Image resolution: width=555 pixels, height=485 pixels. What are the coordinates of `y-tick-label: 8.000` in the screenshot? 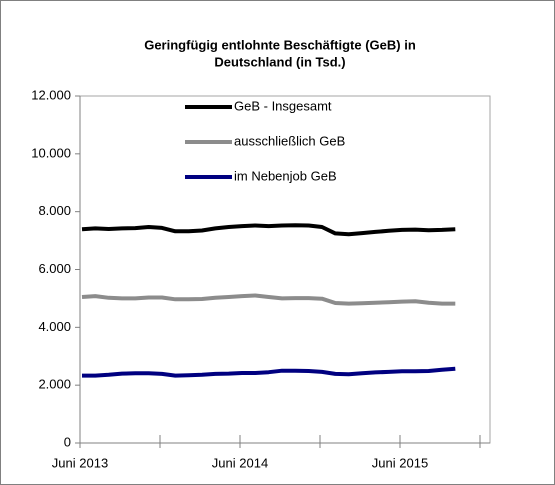 It's located at (54, 210).